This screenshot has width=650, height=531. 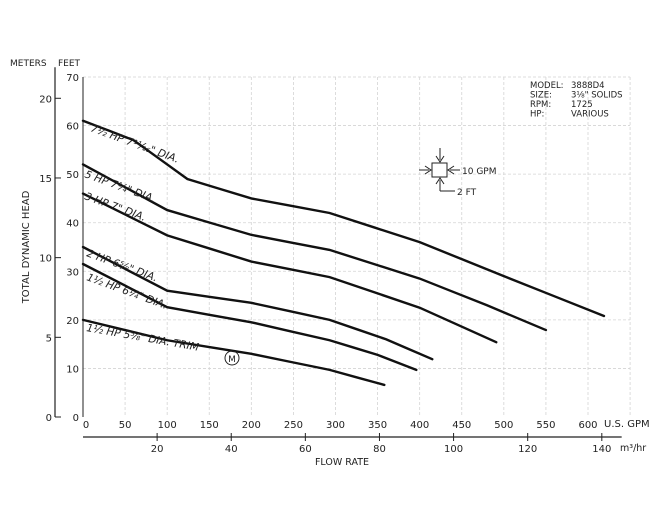 I want to click on x-tick-label: 100, so click(x=167, y=425).